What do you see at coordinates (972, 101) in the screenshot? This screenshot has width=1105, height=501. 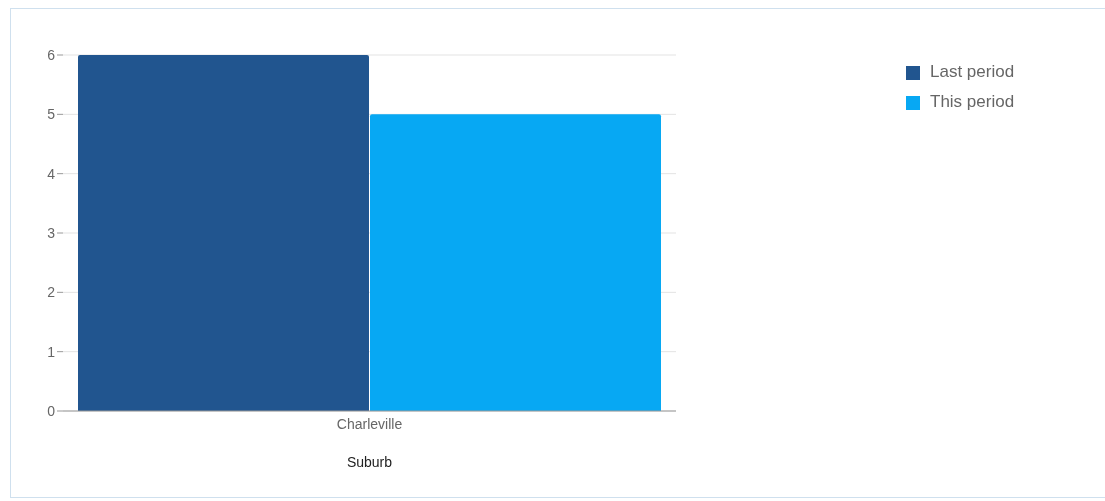 I see `legend-label: This period` at bounding box center [972, 101].